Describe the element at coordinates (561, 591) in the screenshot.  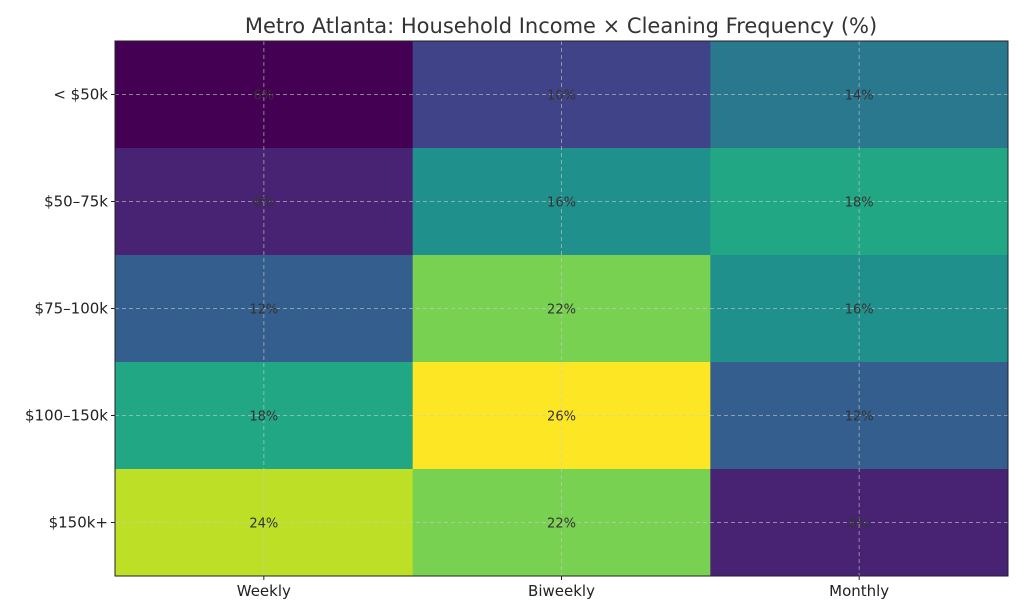
I see `x-tick-label: Biweekly` at that location.